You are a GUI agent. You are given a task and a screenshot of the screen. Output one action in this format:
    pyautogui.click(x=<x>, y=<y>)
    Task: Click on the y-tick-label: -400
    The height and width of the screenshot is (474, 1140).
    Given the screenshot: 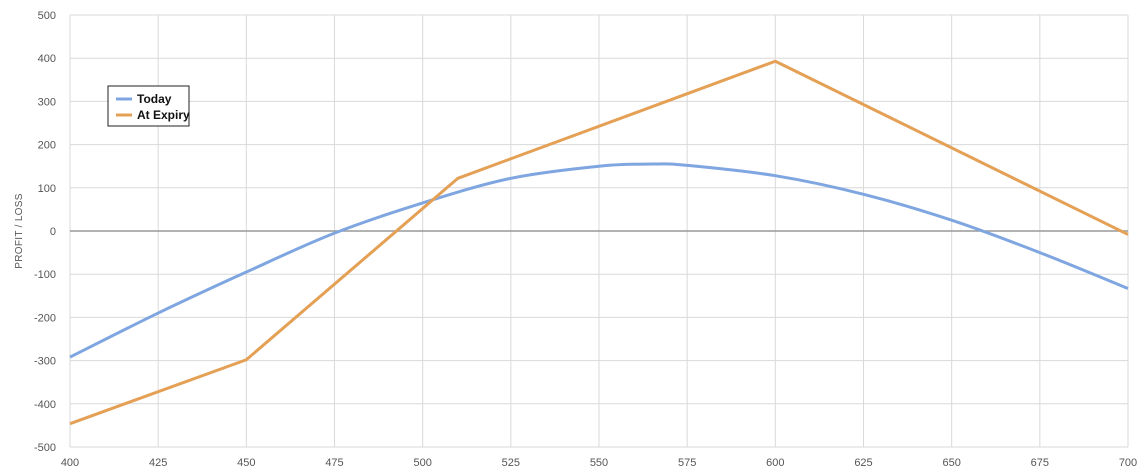 What is the action you would take?
    pyautogui.click(x=45, y=405)
    